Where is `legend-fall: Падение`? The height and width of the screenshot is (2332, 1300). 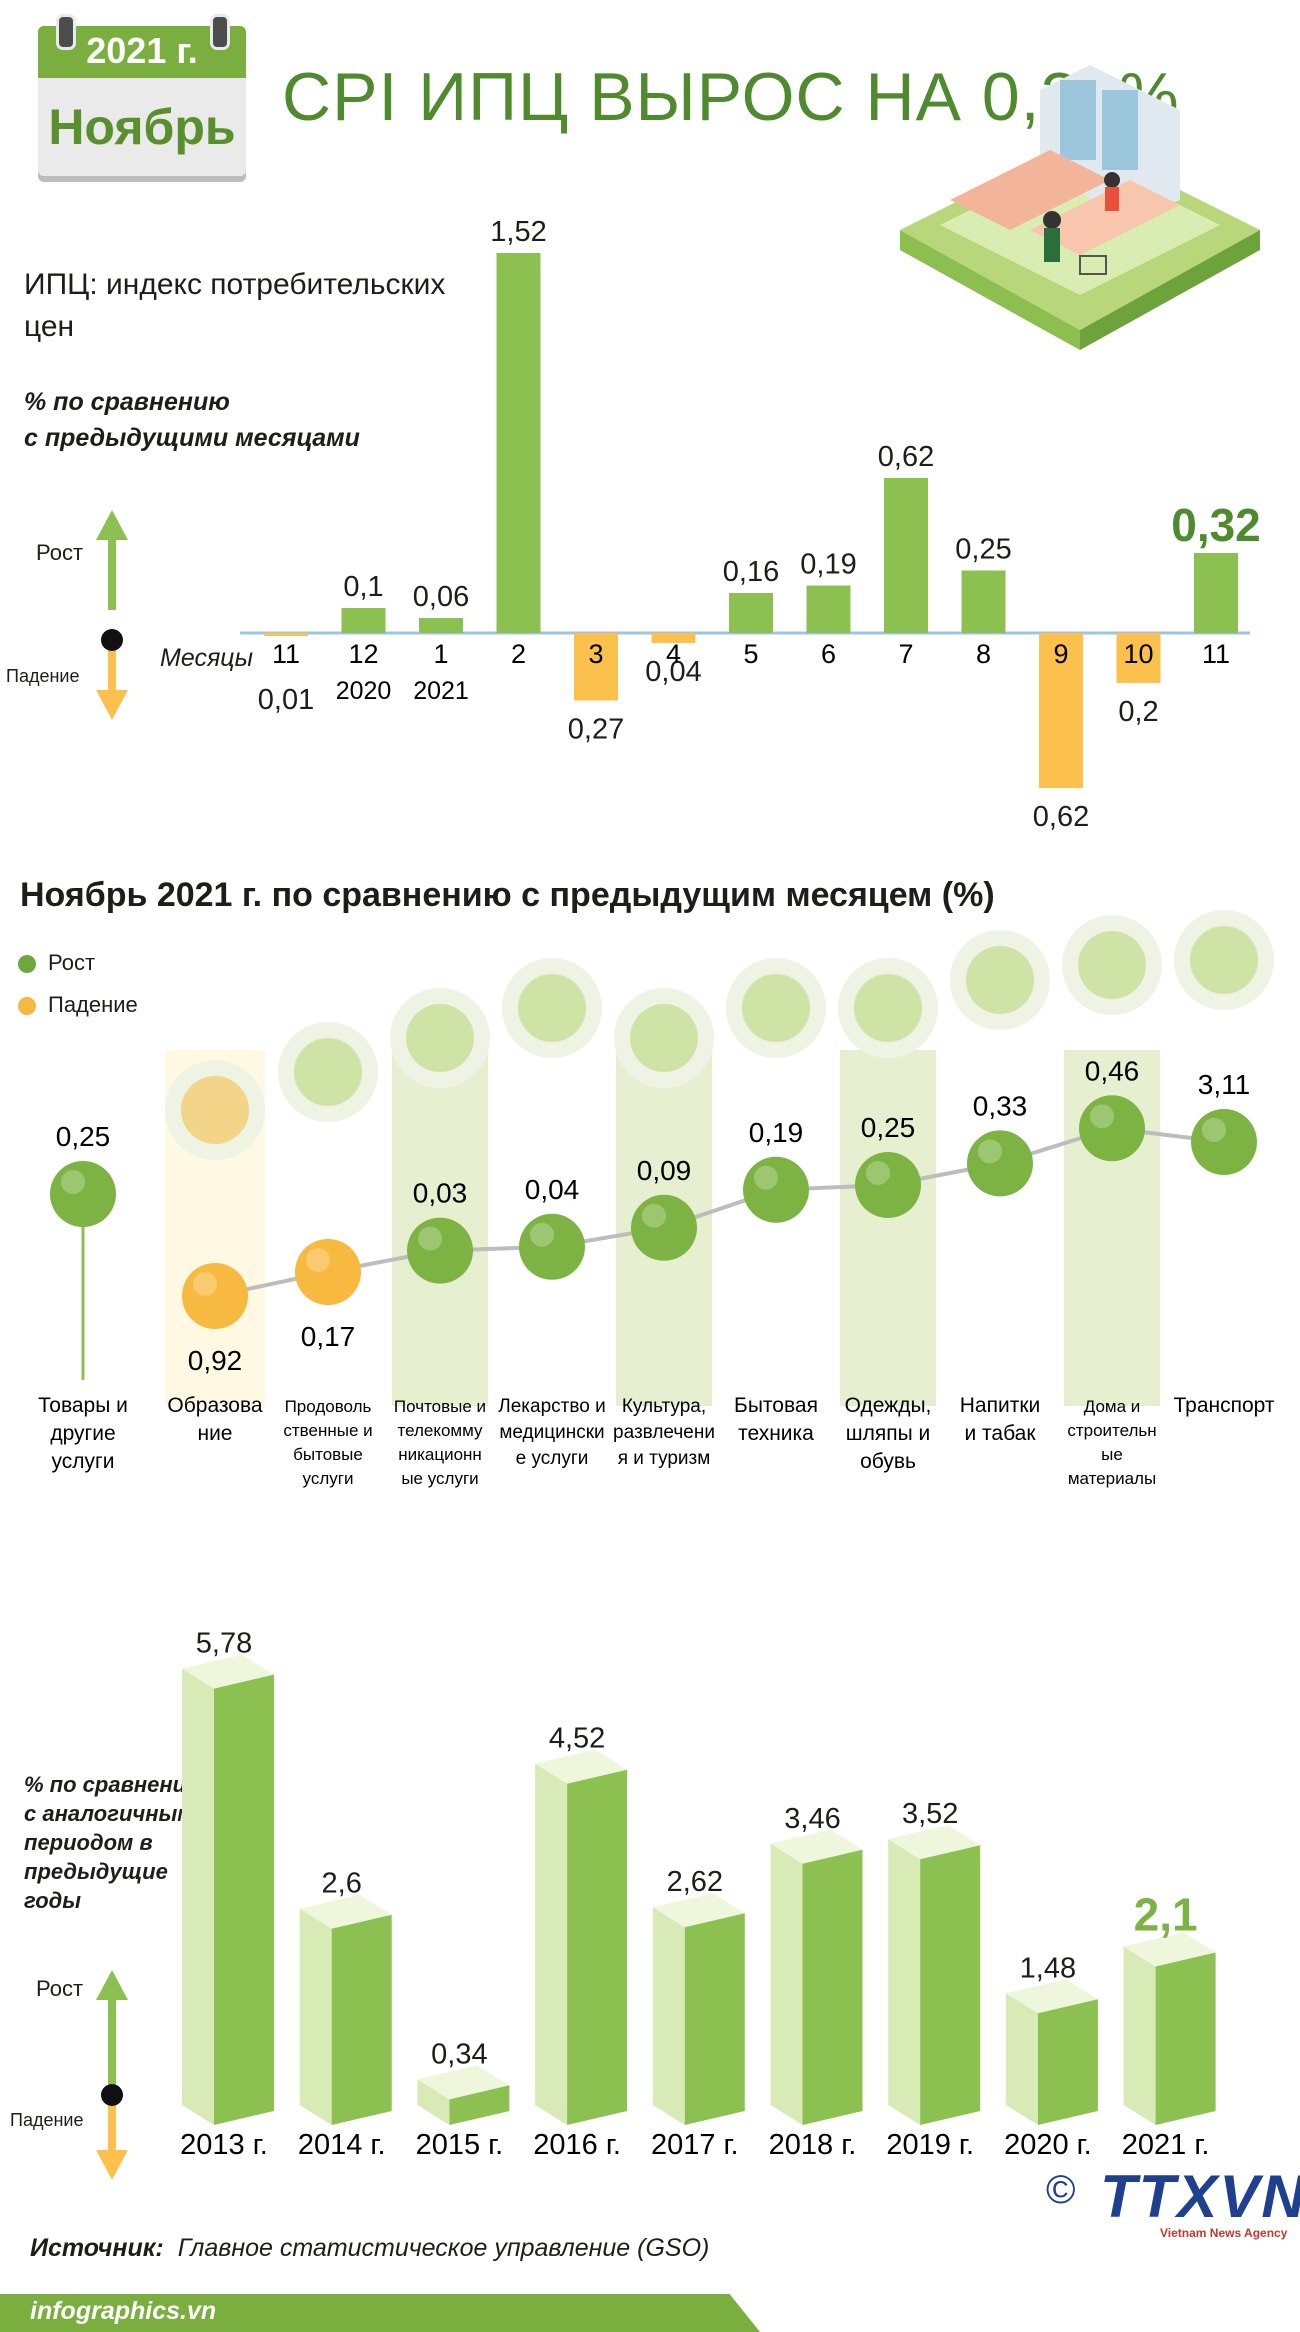
legend-fall: Падение is located at coordinates (78, 1005).